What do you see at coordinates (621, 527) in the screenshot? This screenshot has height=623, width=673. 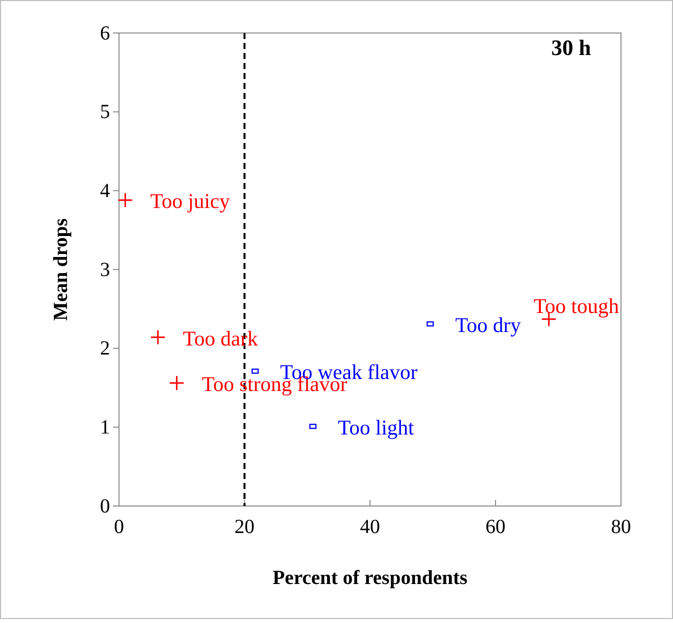 I see `x-tick-label: 80` at bounding box center [621, 527].